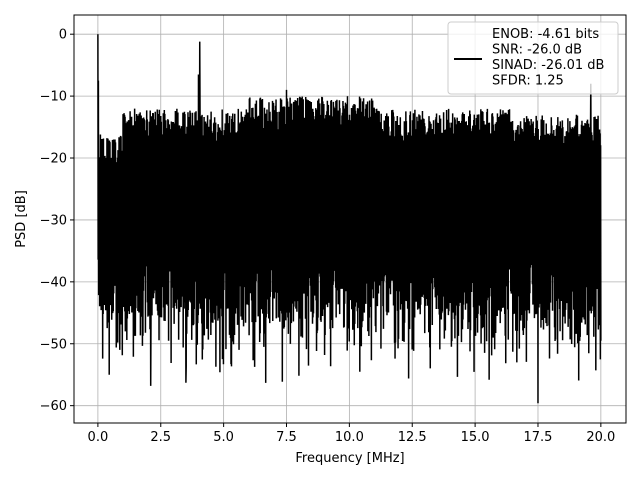 This screenshot has width=640, height=480. I want to click on x-tick-label: 2.5, so click(160, 437).